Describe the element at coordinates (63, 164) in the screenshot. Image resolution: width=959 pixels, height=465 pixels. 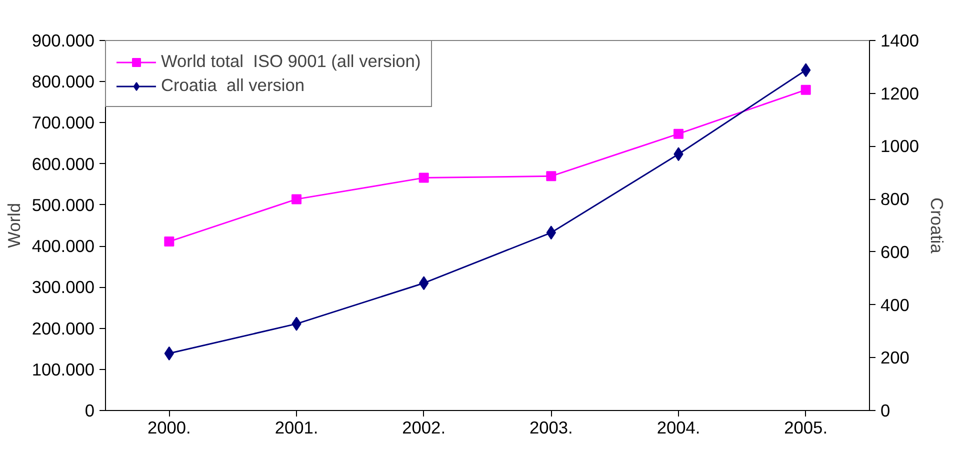
I see `y-tick-label: 600.000` at that location.